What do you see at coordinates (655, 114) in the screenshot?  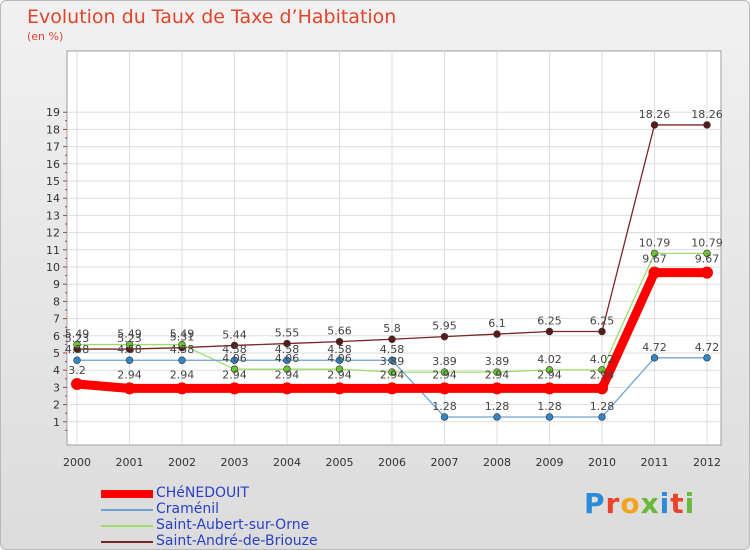 I see `data-label: 18.26` at bounding box center [655, 114].